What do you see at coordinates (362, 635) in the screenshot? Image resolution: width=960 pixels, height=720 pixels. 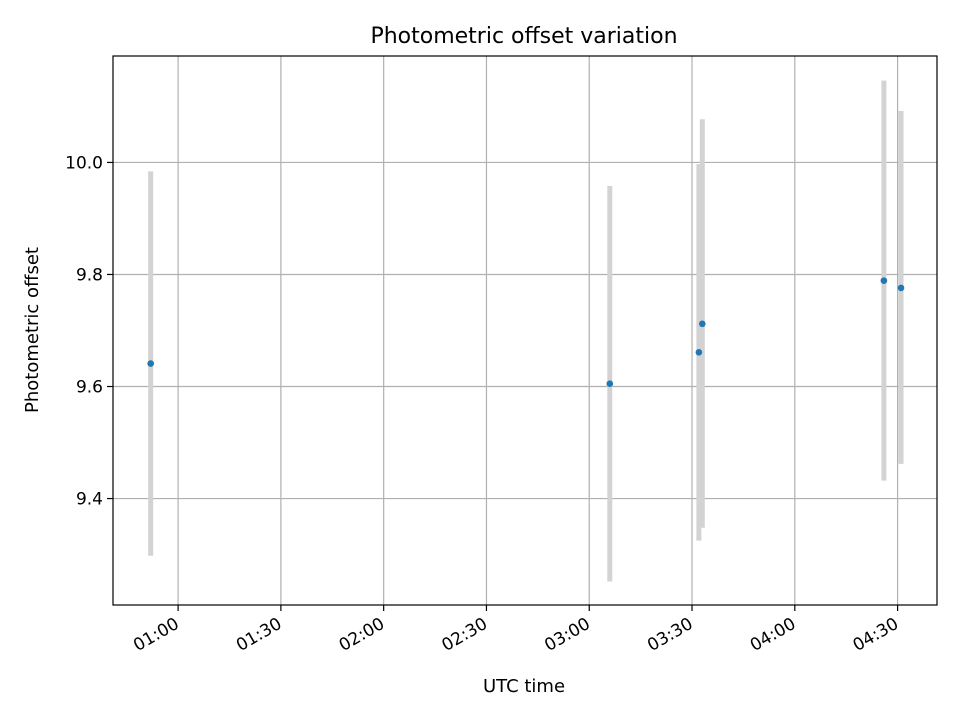 I see `x-tick-label: 02:00` at bounding box center [362, 635].